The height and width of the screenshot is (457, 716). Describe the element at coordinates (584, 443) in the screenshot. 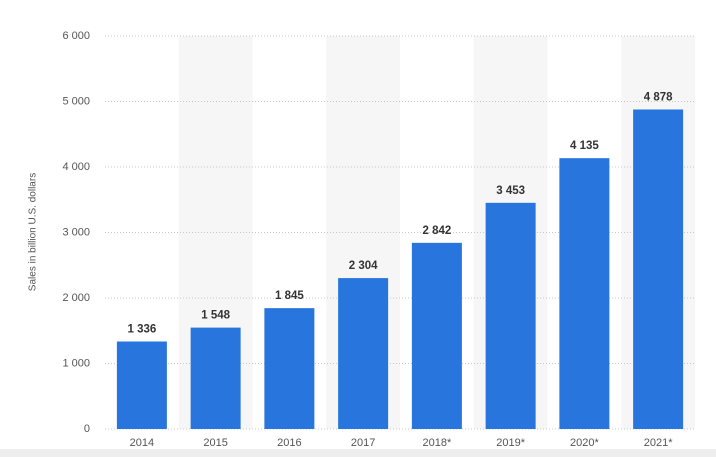

I see `x-tick-label: 2020*` at that location.